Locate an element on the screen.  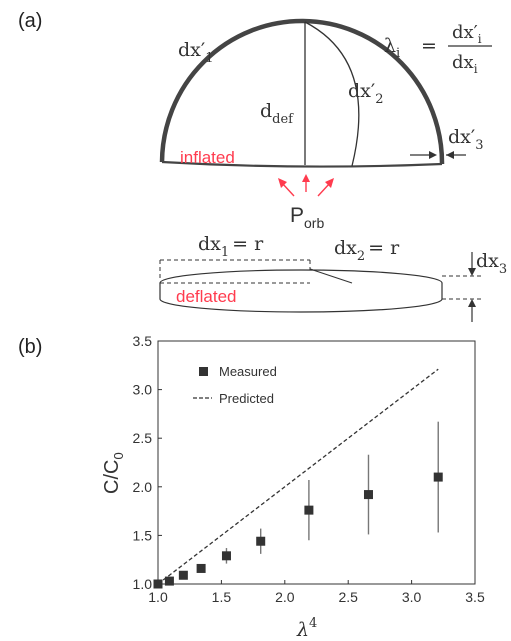
deflated-label: deflated is located at coordinates (206, 296).